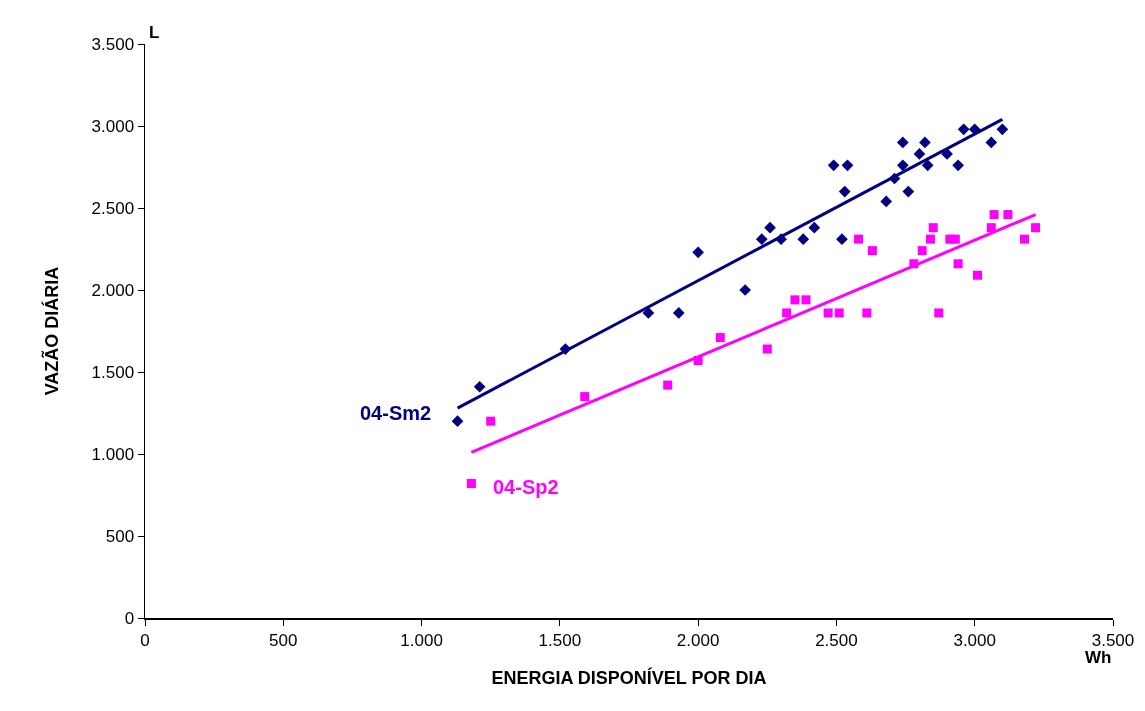 The height and width of the screenshot is (711, 1145). I want to click on x-tick-label: 3.000, so click(974, 640).